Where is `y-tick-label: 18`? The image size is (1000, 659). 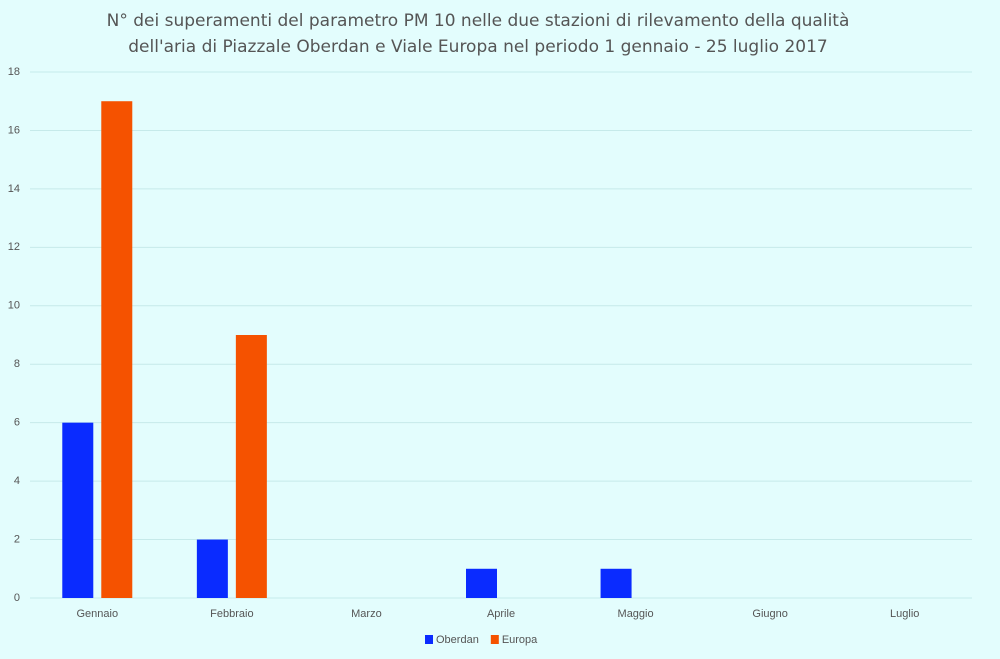
y-tick-label: 18 is located at coordinates (14, 72).